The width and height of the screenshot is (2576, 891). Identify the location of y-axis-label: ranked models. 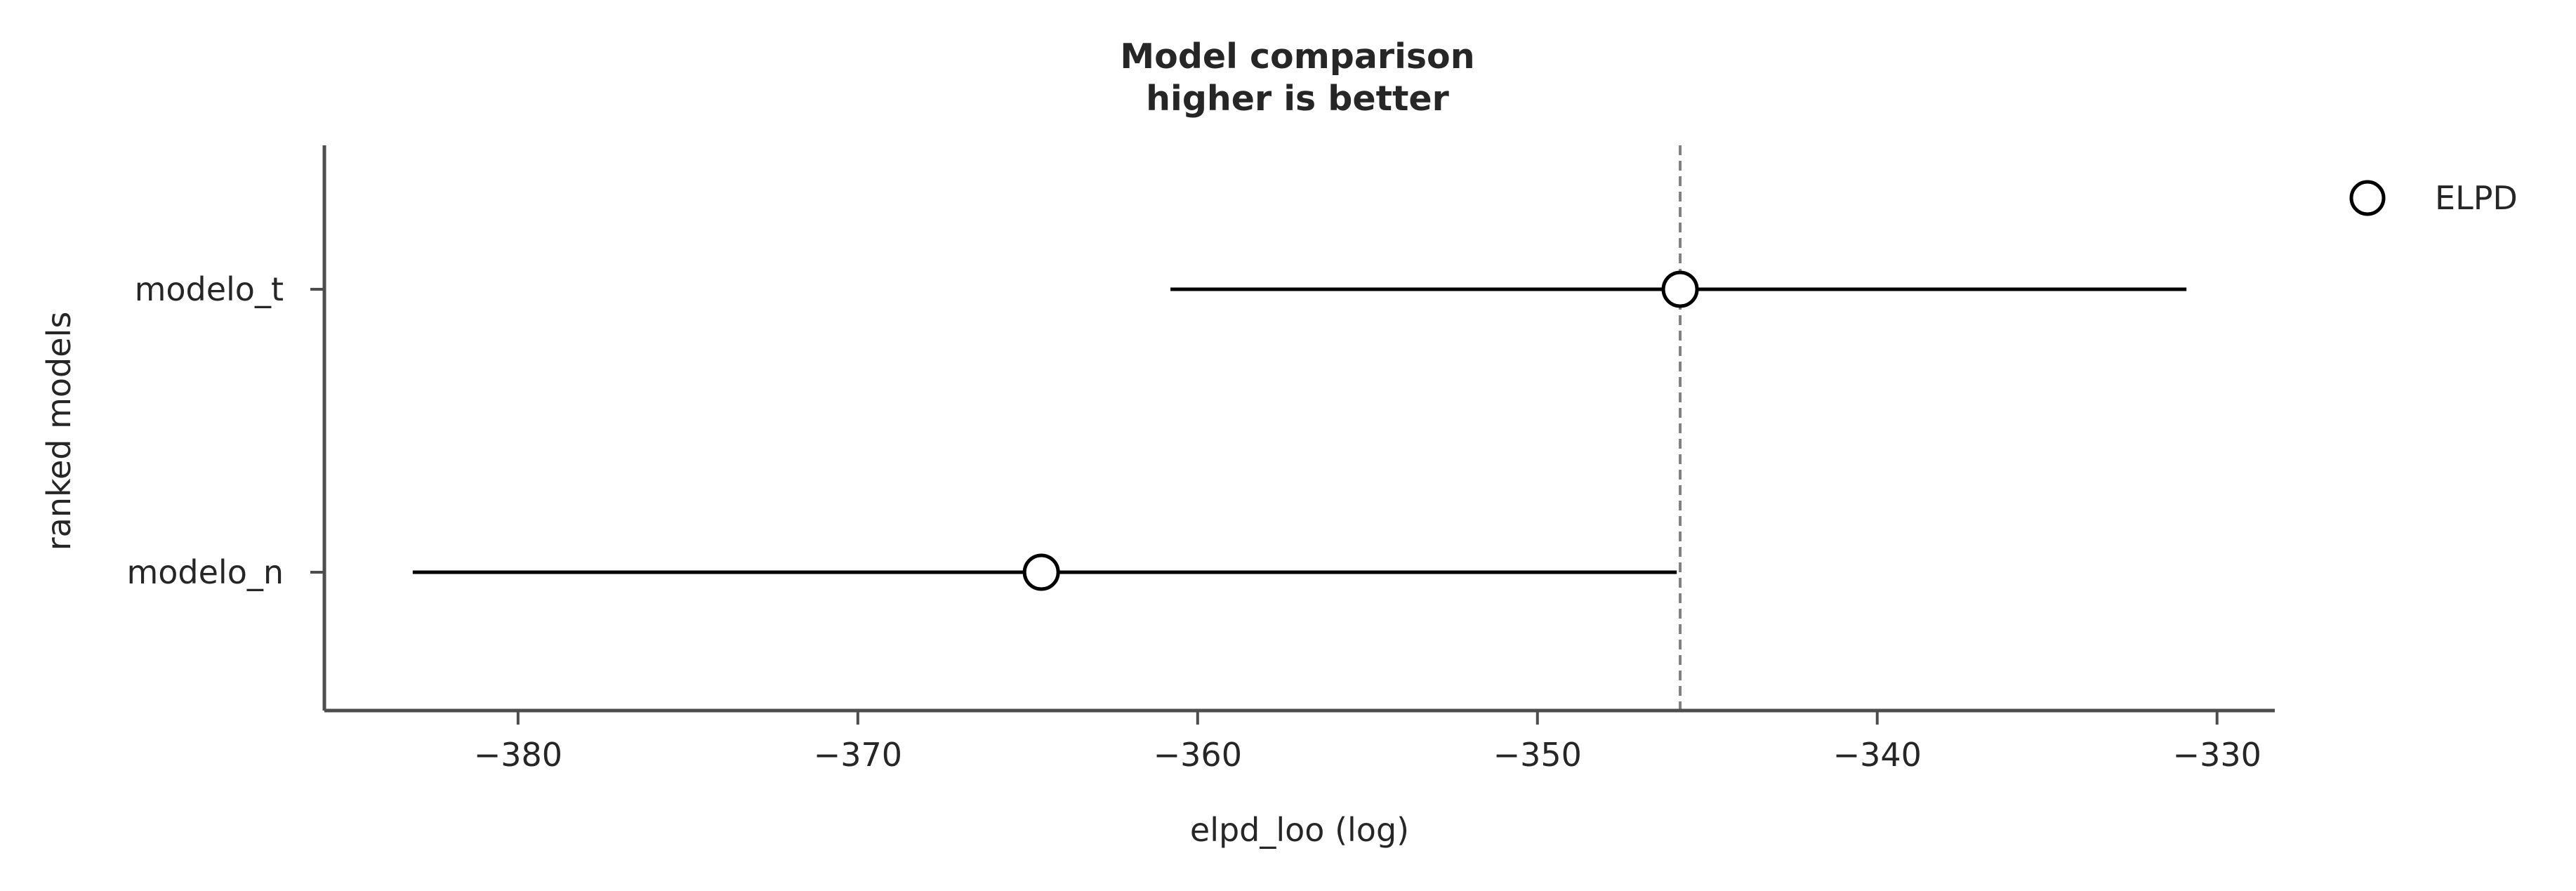
(59, 432).